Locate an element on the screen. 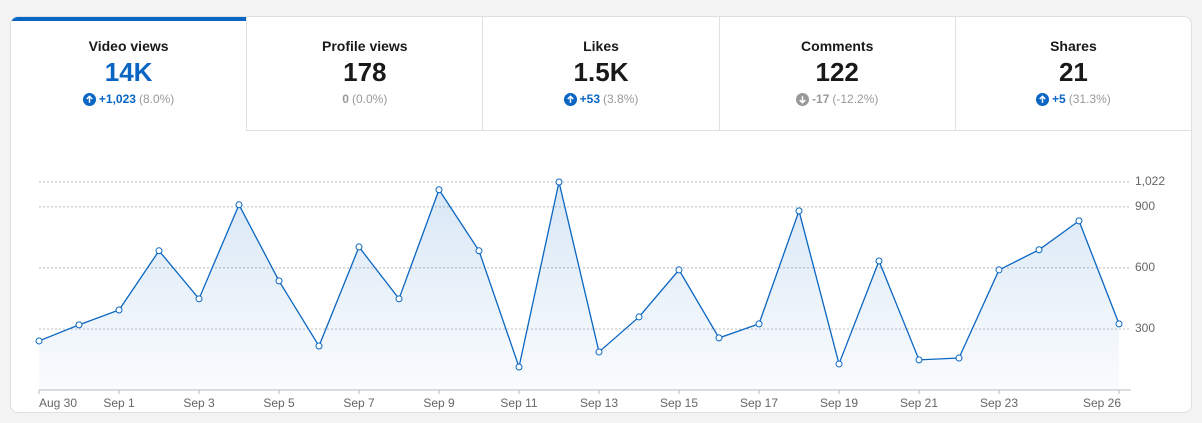 Image resolution: width=1202 pixels, height=423 pixels. x-tick-label: Sep 23 is located at coordinates (999, 403).